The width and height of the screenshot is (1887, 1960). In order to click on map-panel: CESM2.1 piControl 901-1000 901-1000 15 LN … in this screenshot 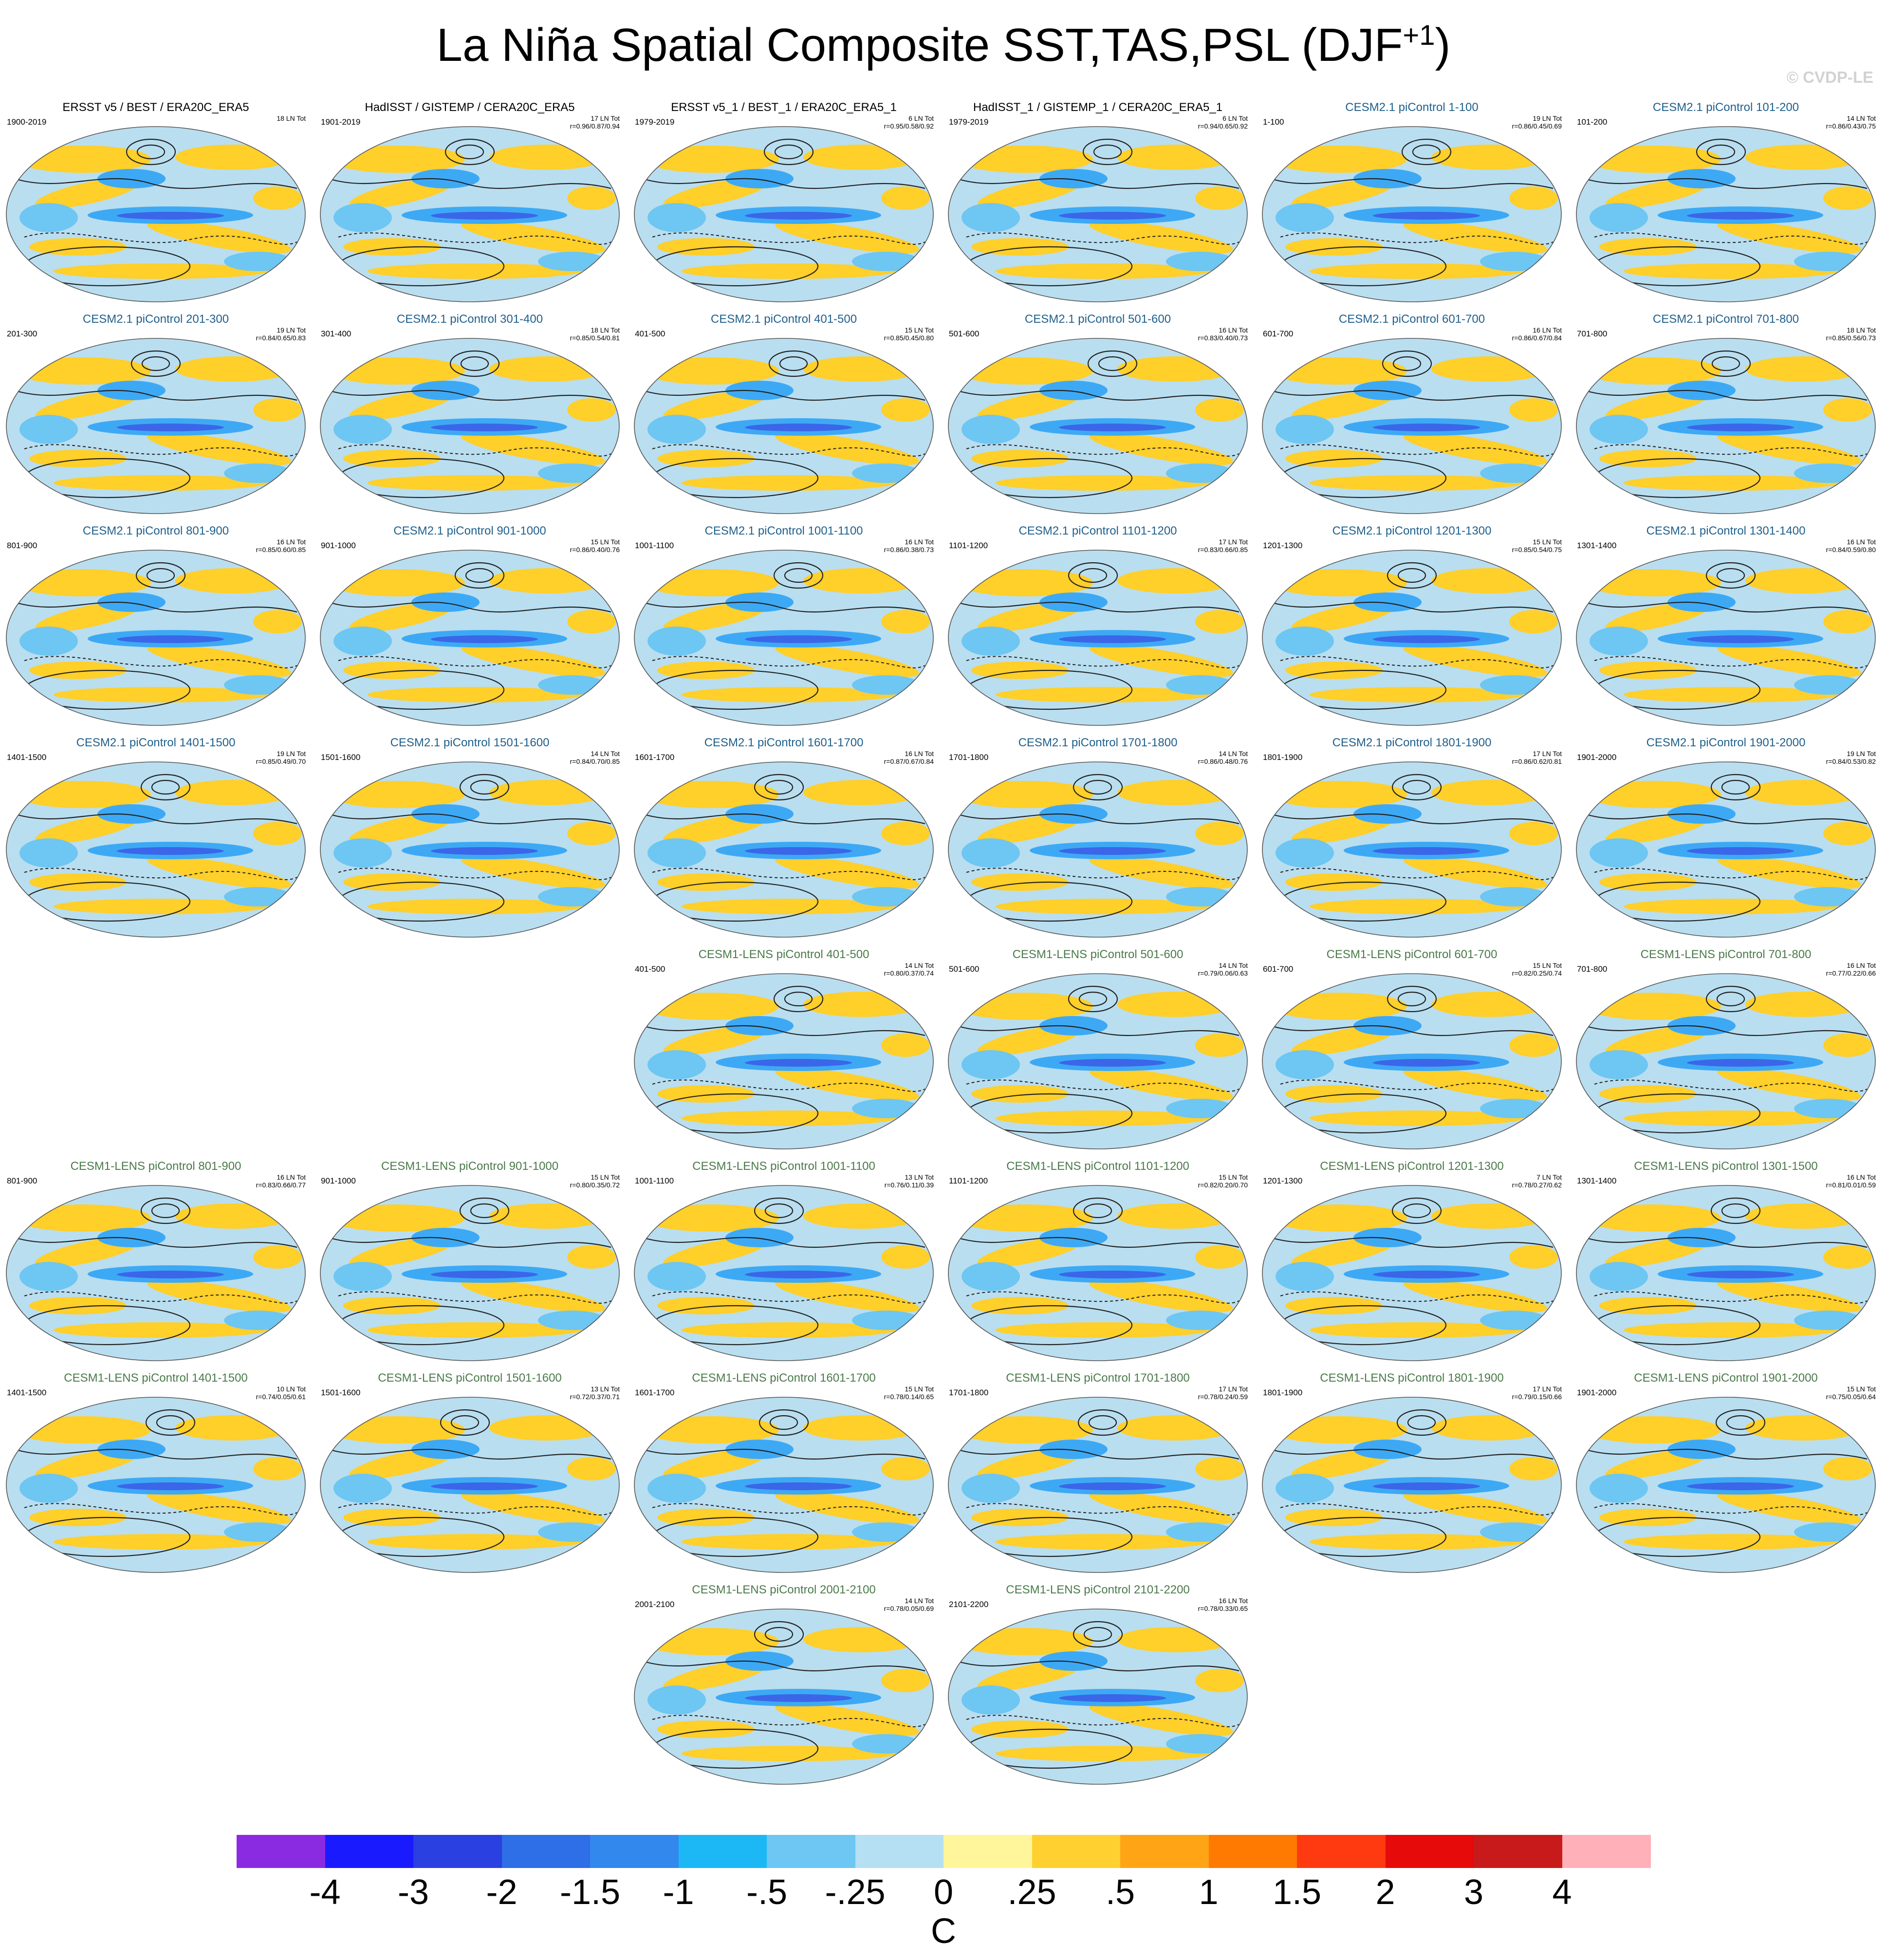, I will do `click(470, 626)`.